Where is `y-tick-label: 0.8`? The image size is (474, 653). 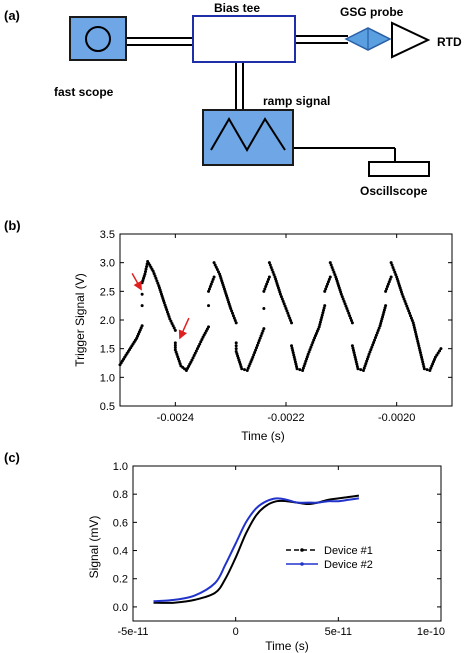
y-tick-label: 0.8 is located at coordinates (120, 495).